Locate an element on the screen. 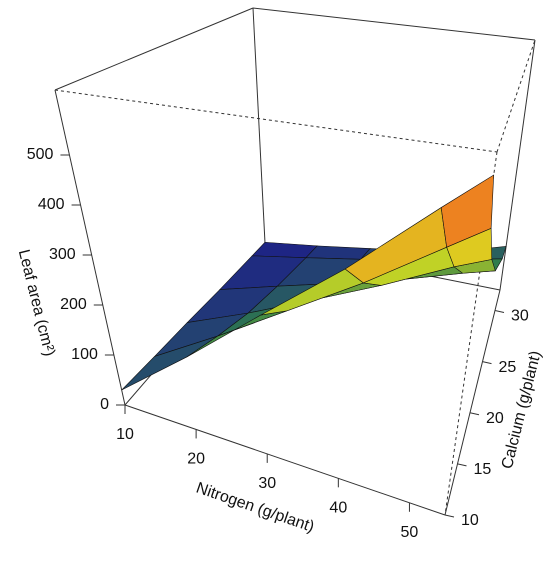  z-axis-title: Leaf area (cm²) is located at coordinates (36, 303).